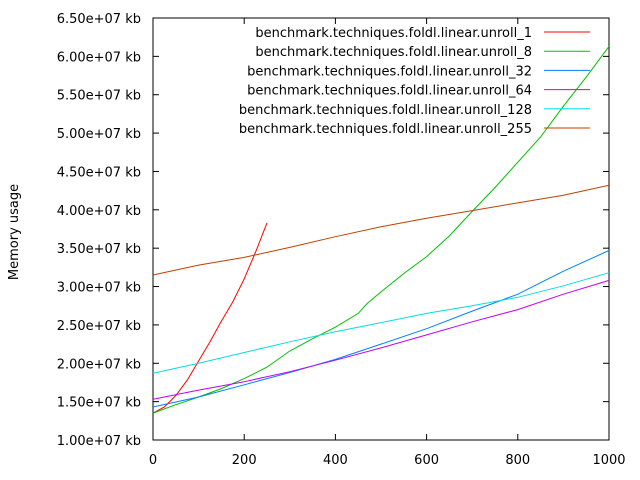 This screenshot has height=480, width=640. What do you see at coordinates (99, 134) in the screenshot?
I see `y-tick-label: 5.00e+07 kb` at bounding box center [99, 134].